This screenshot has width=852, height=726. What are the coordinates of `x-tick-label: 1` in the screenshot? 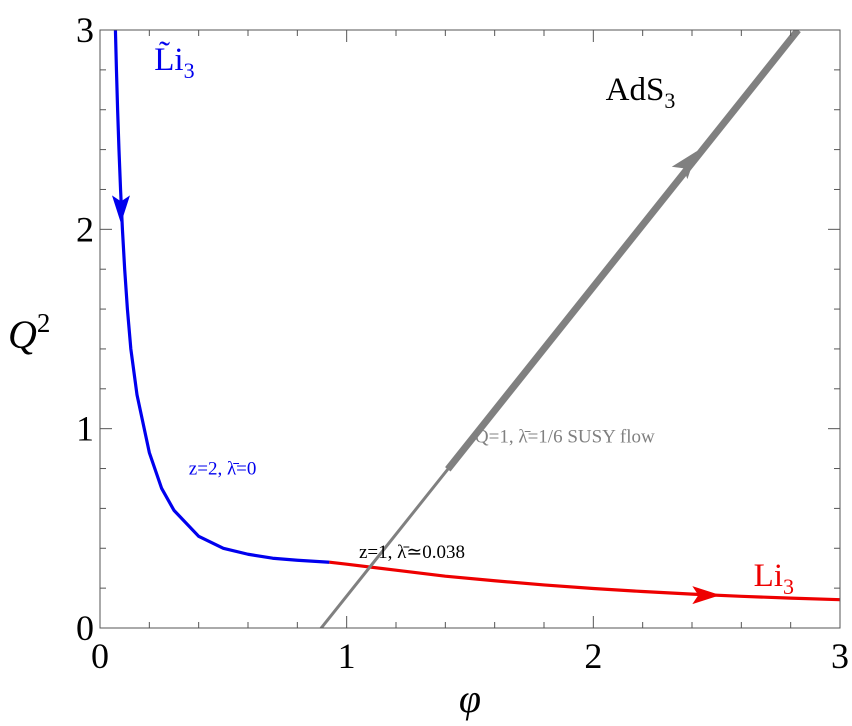 It's located at (347, 656).